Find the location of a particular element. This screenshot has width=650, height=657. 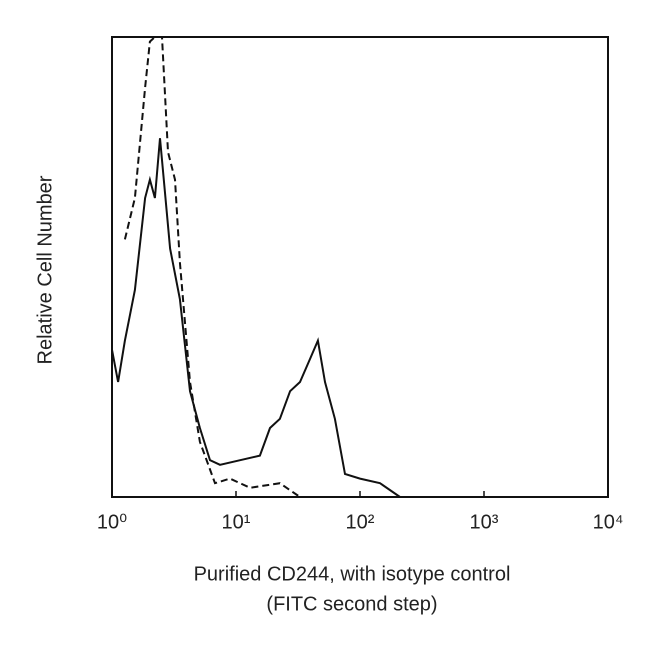

y-axis-label: Relative Cell Number is located at coordinates (45, 269).